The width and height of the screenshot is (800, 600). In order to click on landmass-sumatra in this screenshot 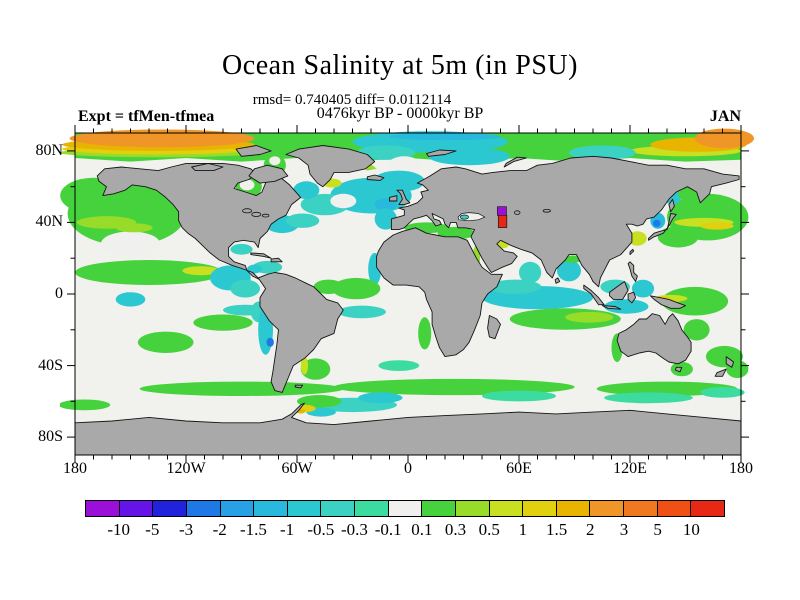, I will do `click(594, 295)`.